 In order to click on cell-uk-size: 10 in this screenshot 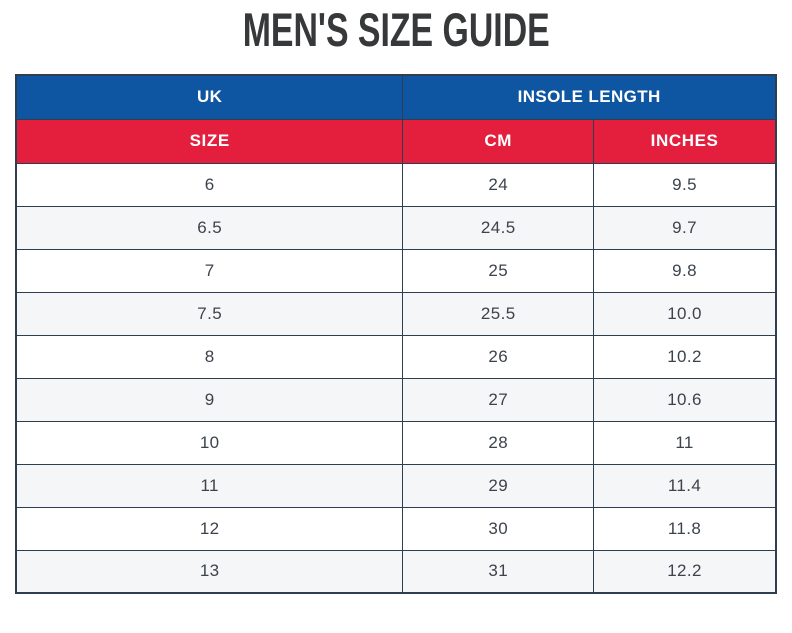, I will do `click(209, 442)`.